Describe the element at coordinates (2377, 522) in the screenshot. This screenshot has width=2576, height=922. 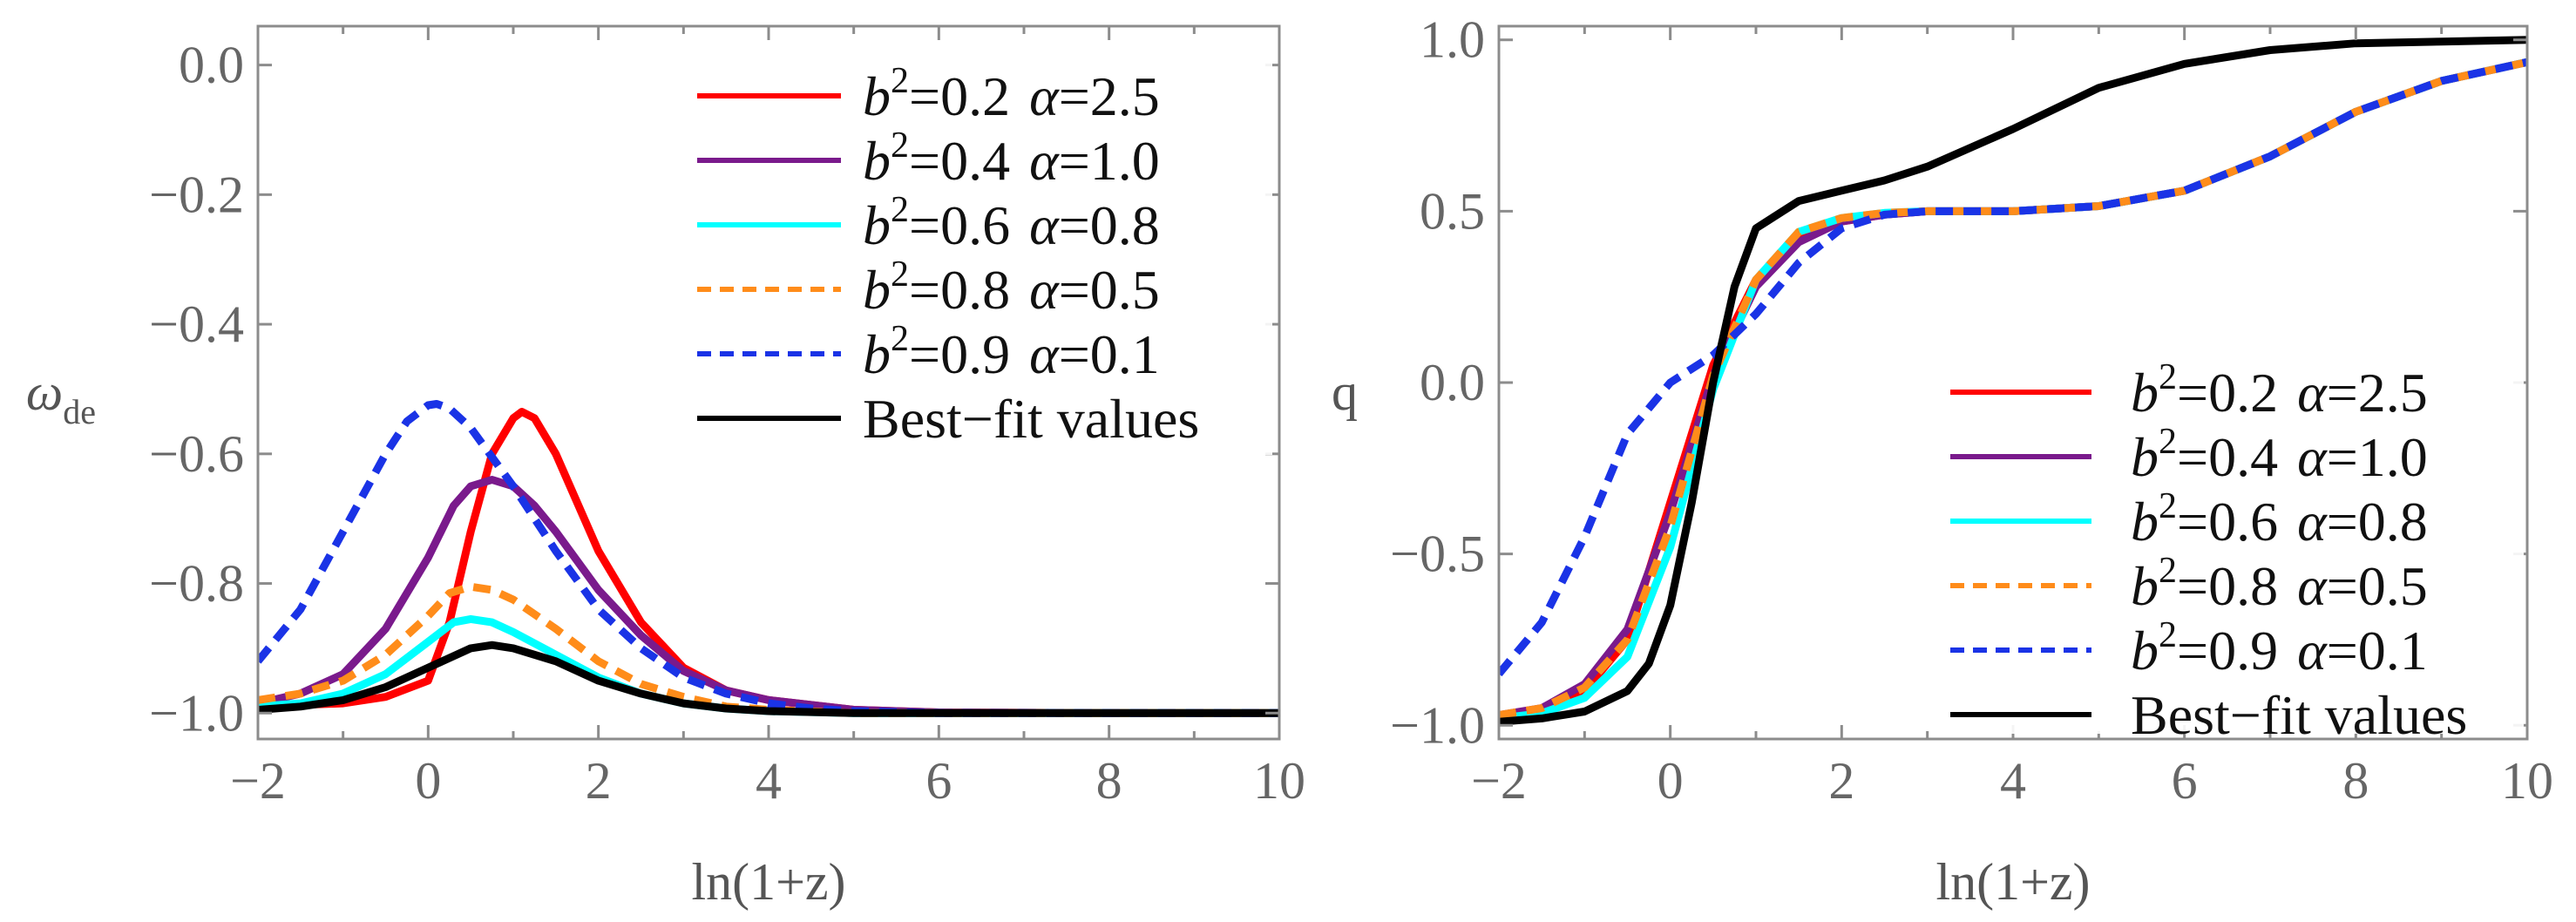
I see `legend-alpha-value: =0.8` at that location.